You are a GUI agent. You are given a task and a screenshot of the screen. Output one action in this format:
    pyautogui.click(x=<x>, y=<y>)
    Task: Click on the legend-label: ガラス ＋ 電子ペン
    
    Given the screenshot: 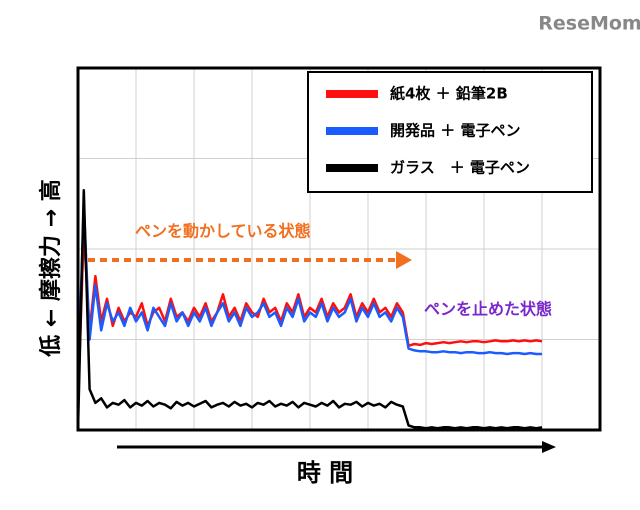 What is the action you would take?
    pyautogui.click(x=460, y=168)
    